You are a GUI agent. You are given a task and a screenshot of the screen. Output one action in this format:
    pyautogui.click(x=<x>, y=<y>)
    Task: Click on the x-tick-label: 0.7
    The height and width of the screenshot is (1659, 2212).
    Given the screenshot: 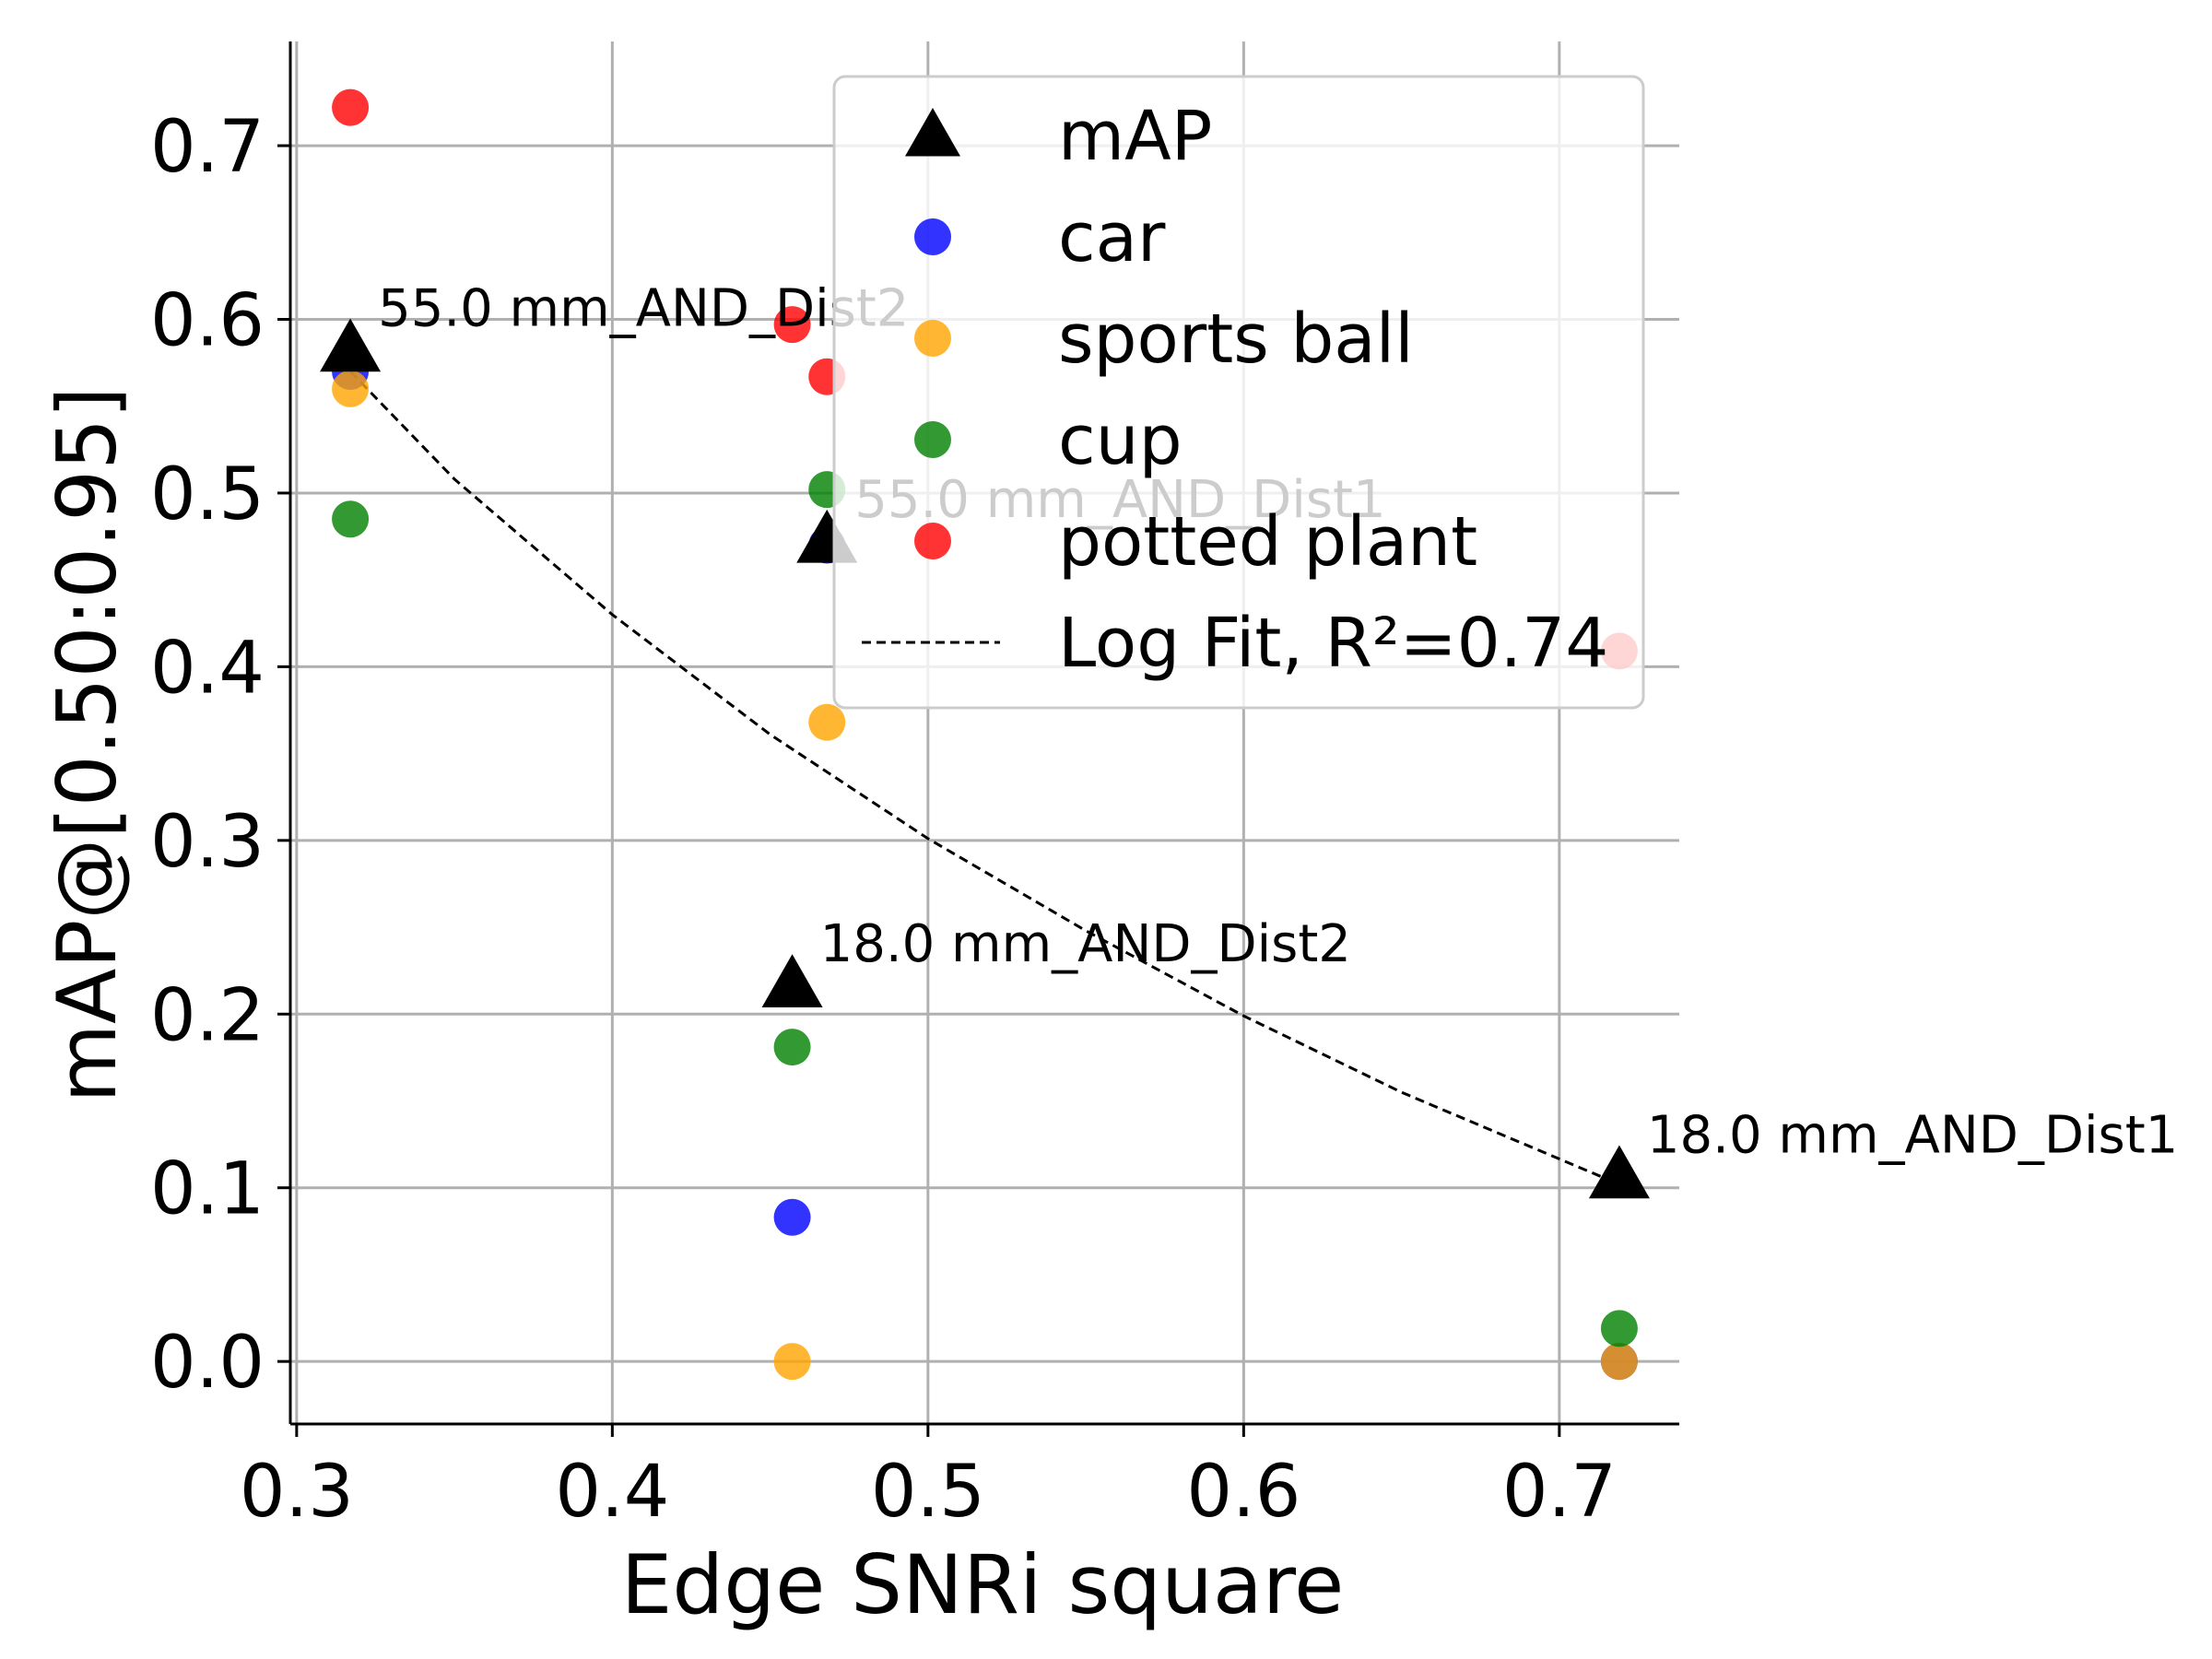 What is the action you would take?
    pyautogui.click(x=1559, y=1492)
    